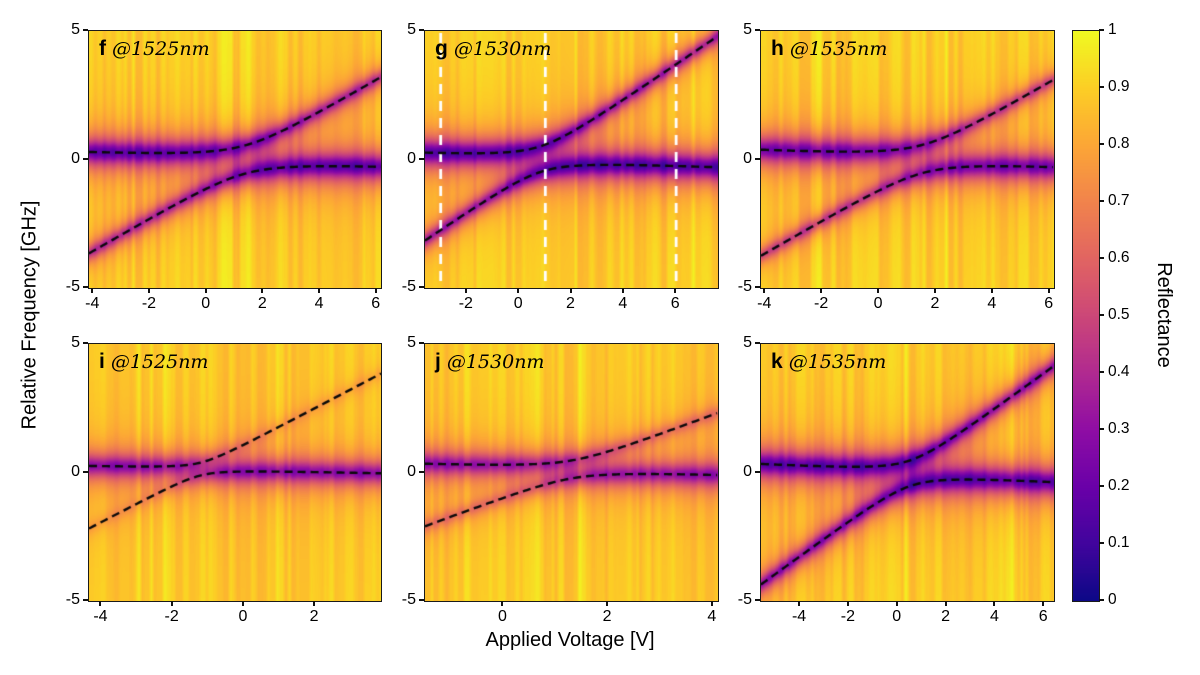 This screenshot has height=675, width=1200. I want to click on colorbar: 0 0.1 0.2 0.3 0.4 0.5 0.6 0.7 0.8 0.9 1, so click(1101, 314).